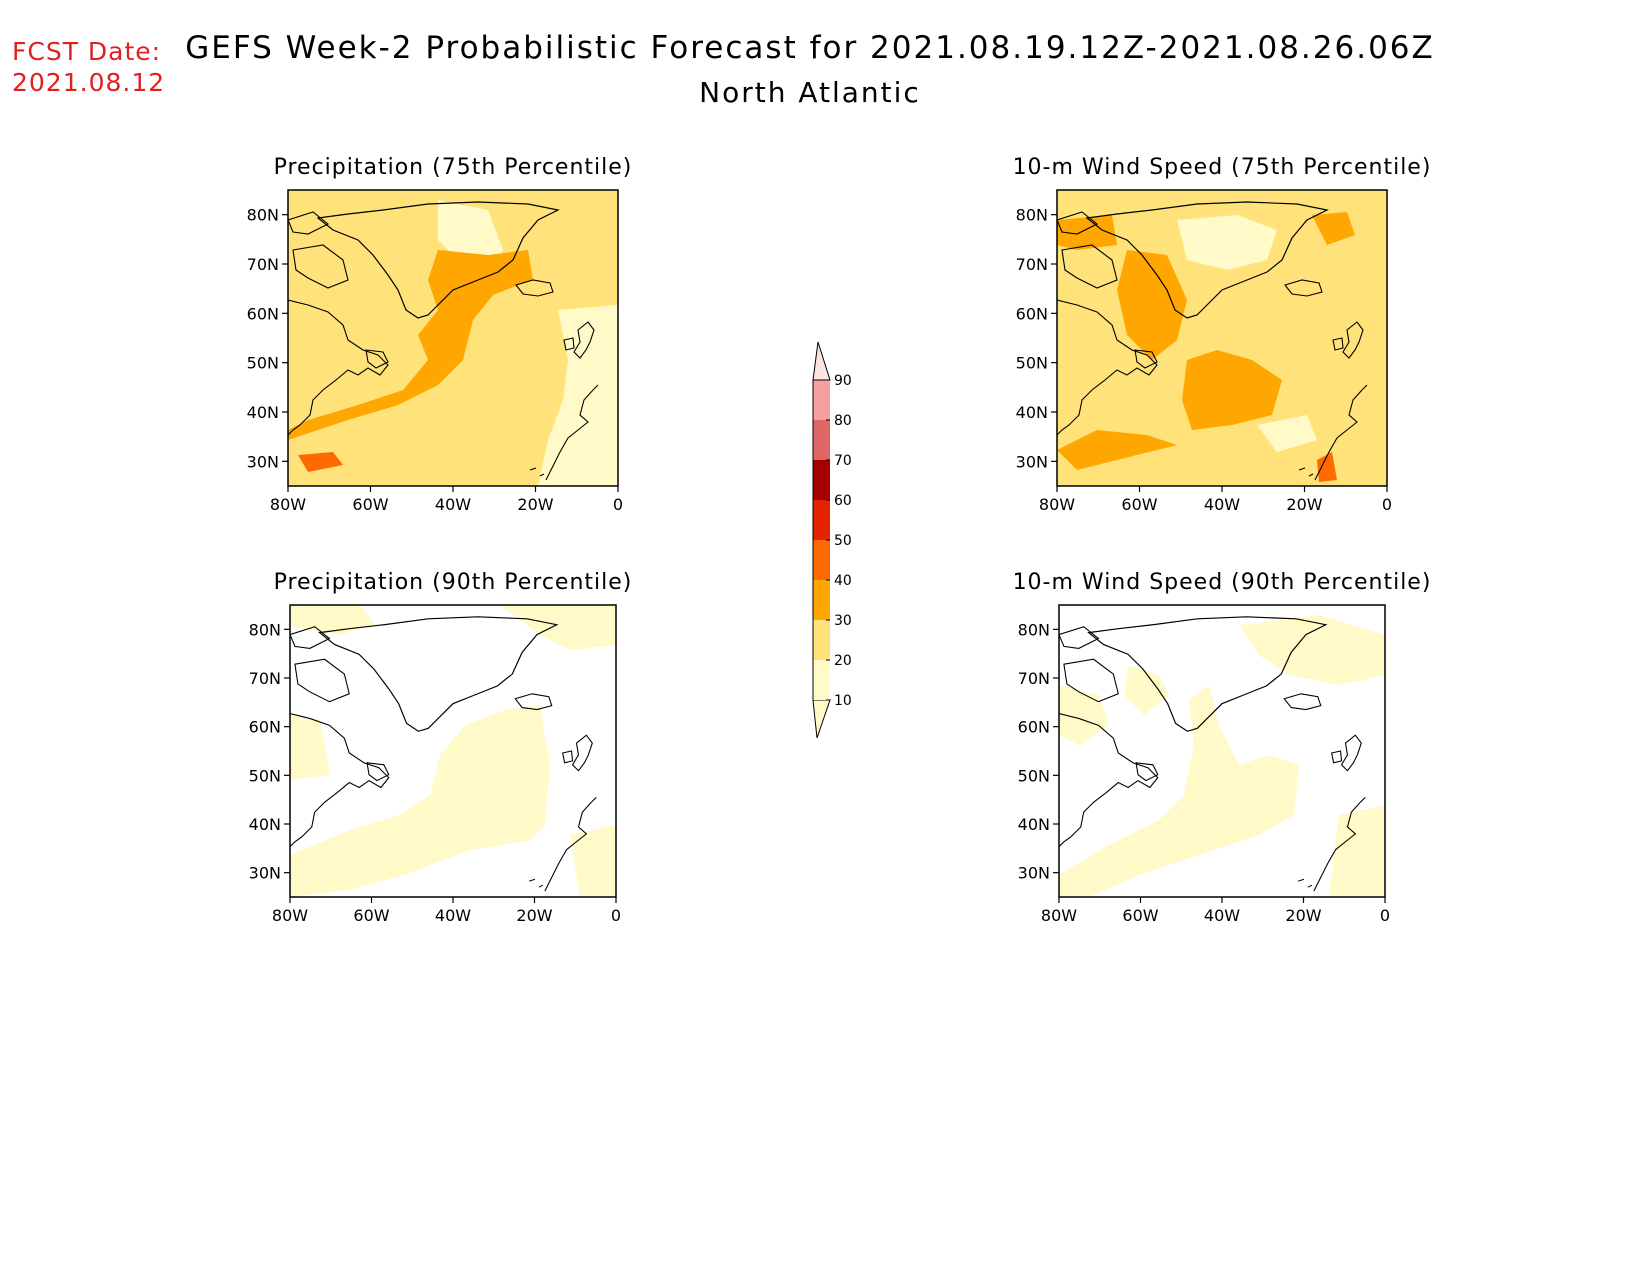 The width and height of the screenshot is (1650, 1275). What do you see at coordinates (843, 581) in the screenshot?
I see `colorbar-level-label: 40` at bounding box center [843, 581].